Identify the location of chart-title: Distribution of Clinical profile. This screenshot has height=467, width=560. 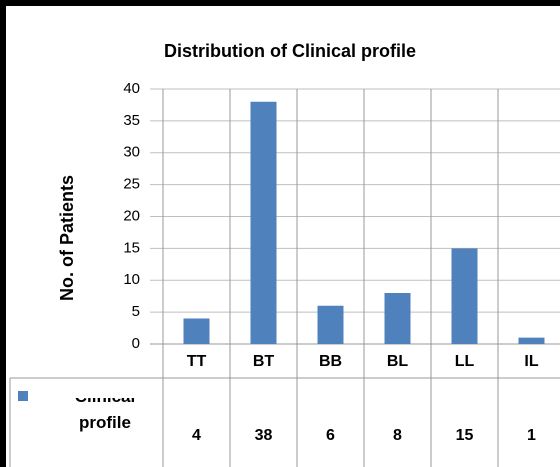
(290, 51).